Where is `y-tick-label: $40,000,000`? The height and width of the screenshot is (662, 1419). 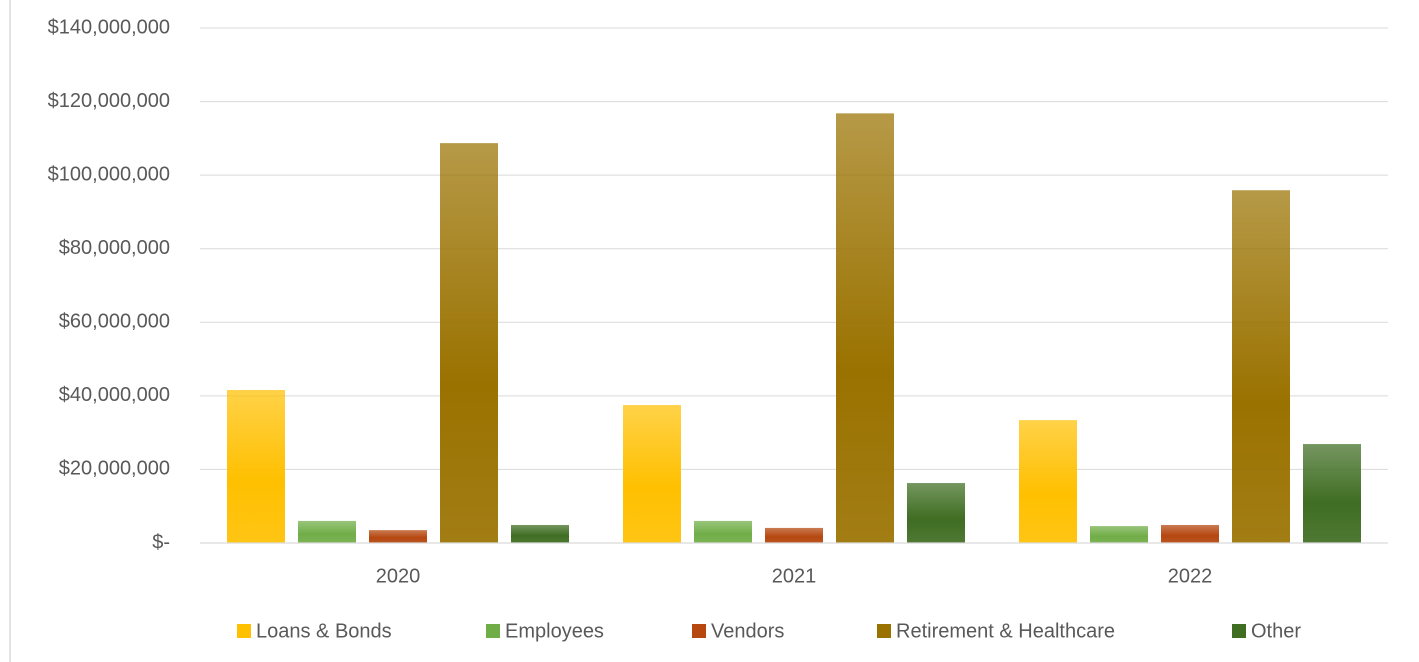 y-tick-label: $40,000,000 is located at coordinates (114, 395).